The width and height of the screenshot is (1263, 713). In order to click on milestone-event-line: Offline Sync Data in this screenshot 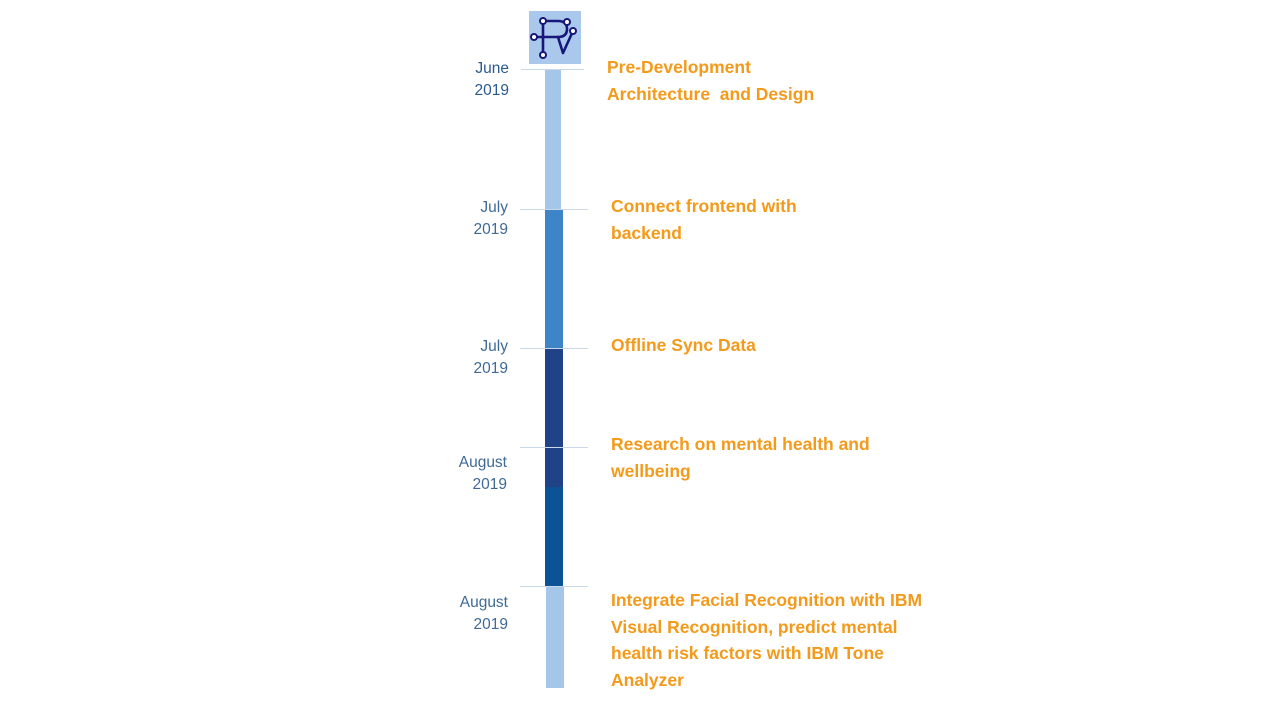, I will do `click(683, 345)`.